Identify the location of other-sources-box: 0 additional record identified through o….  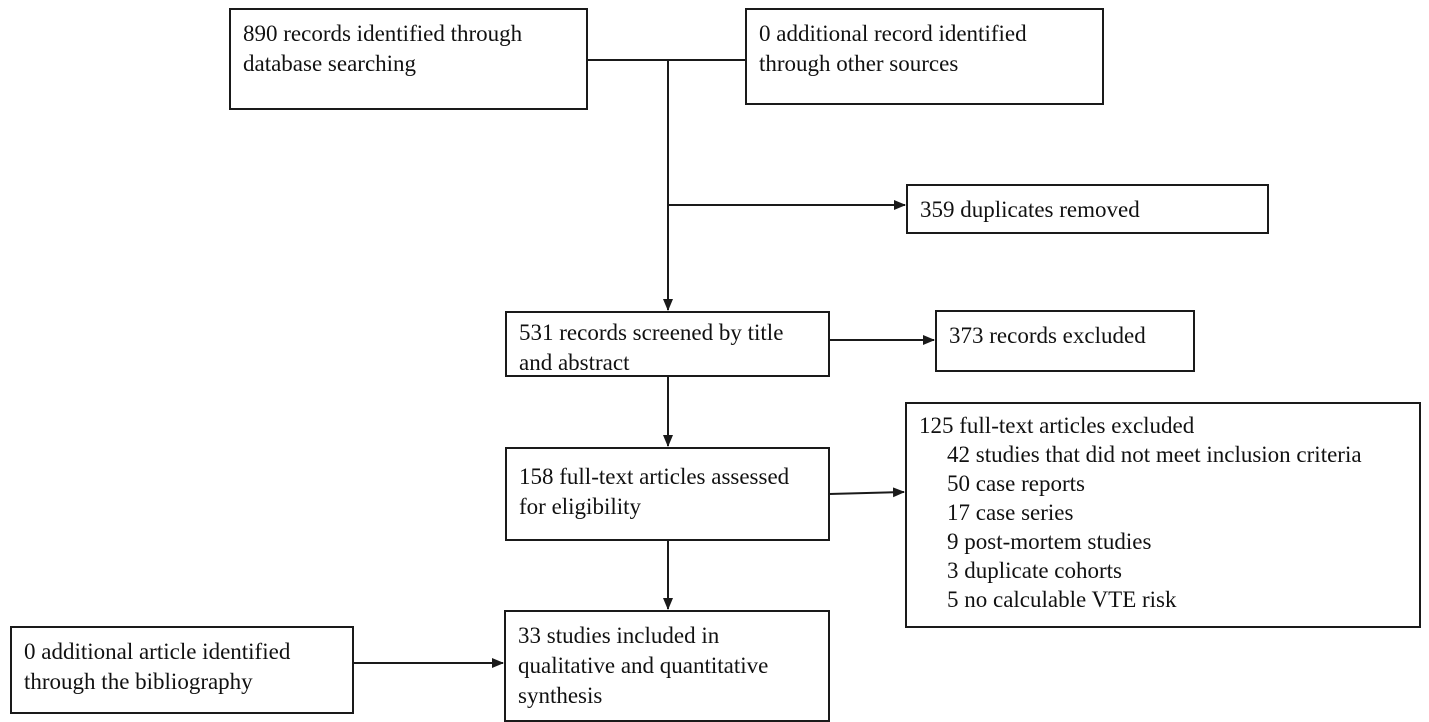
(924, 56).